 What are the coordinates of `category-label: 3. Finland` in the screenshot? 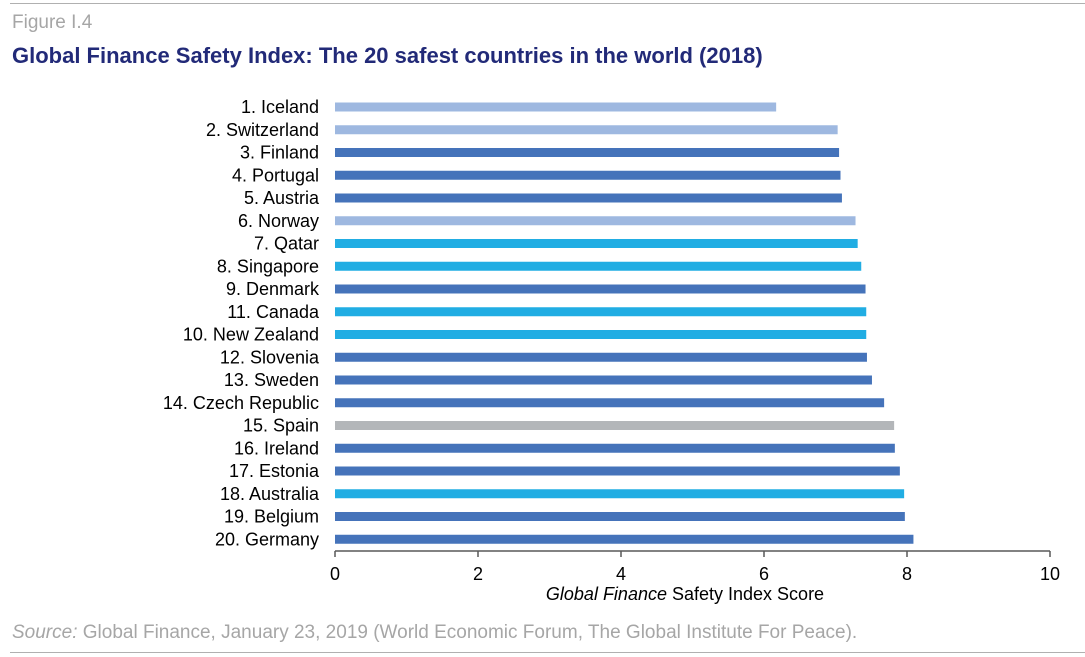 It's located at (279, 153).